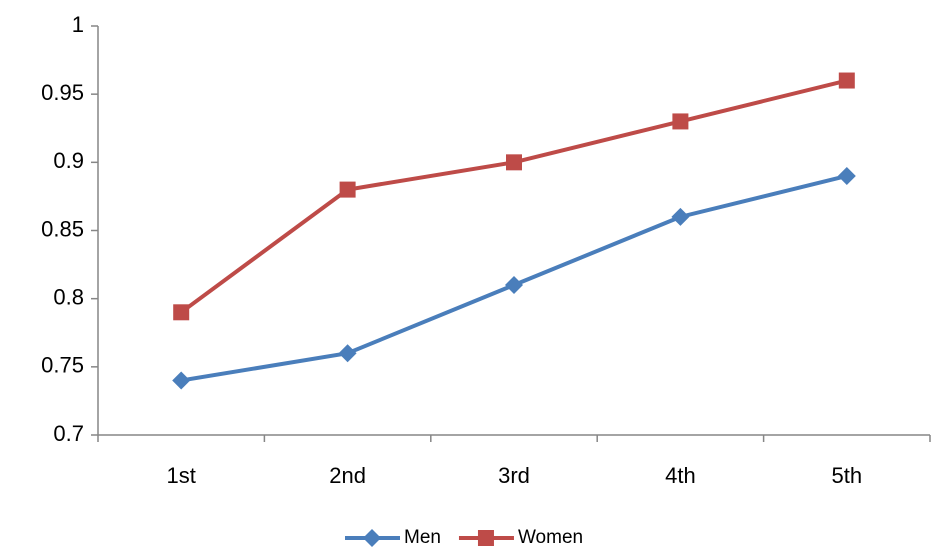 This screenshot has height=548, width=932. Describe the element at coordinates (514, 475) in the screenshot. I see `x-tick-label: 3rd` at that location.